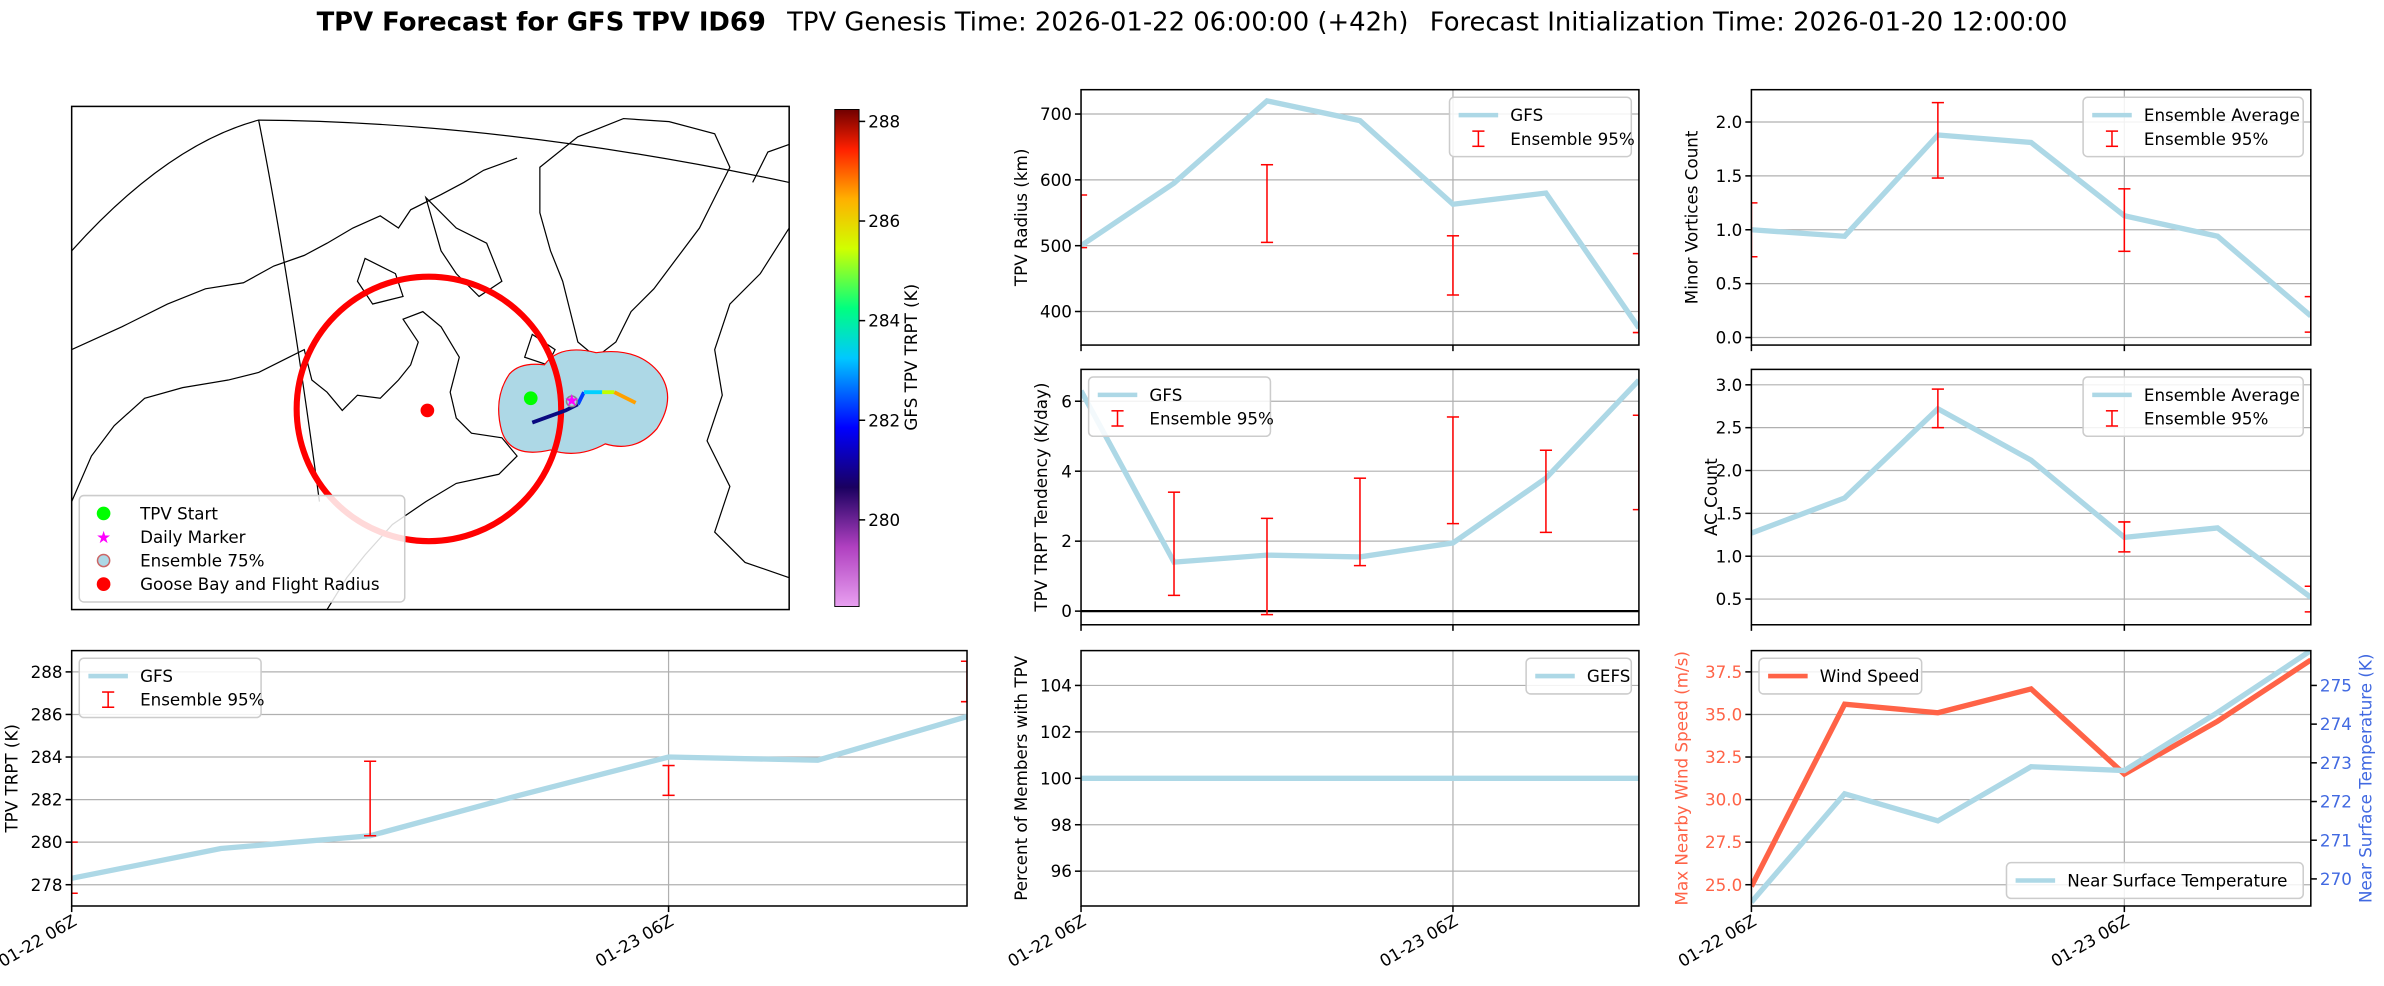 Image resolution: width=2384 pixels, height=986 pixels. What do you see at coordinates (2336, 724) in the screenshot?
I see `y2-tick-label: 274` at bounding box center [2336, 724].